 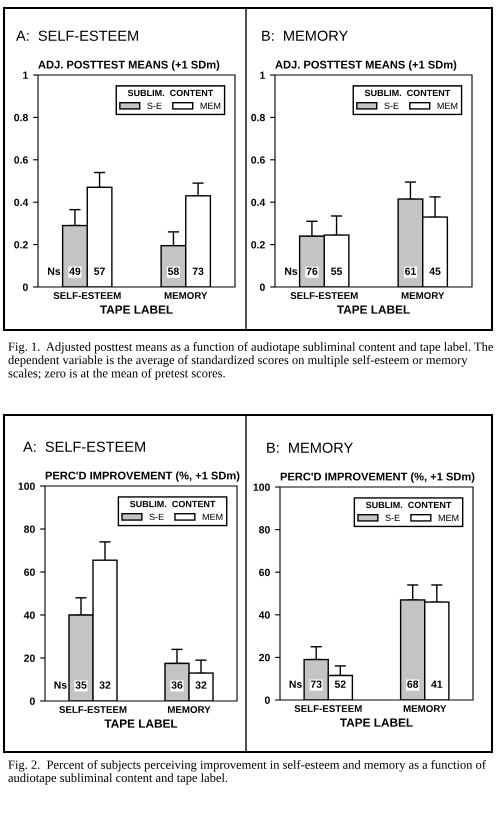 What do you see at coordinates (340, 684) in the screenshot?
I see `annotation: 52` at bounding box center [340, 684].